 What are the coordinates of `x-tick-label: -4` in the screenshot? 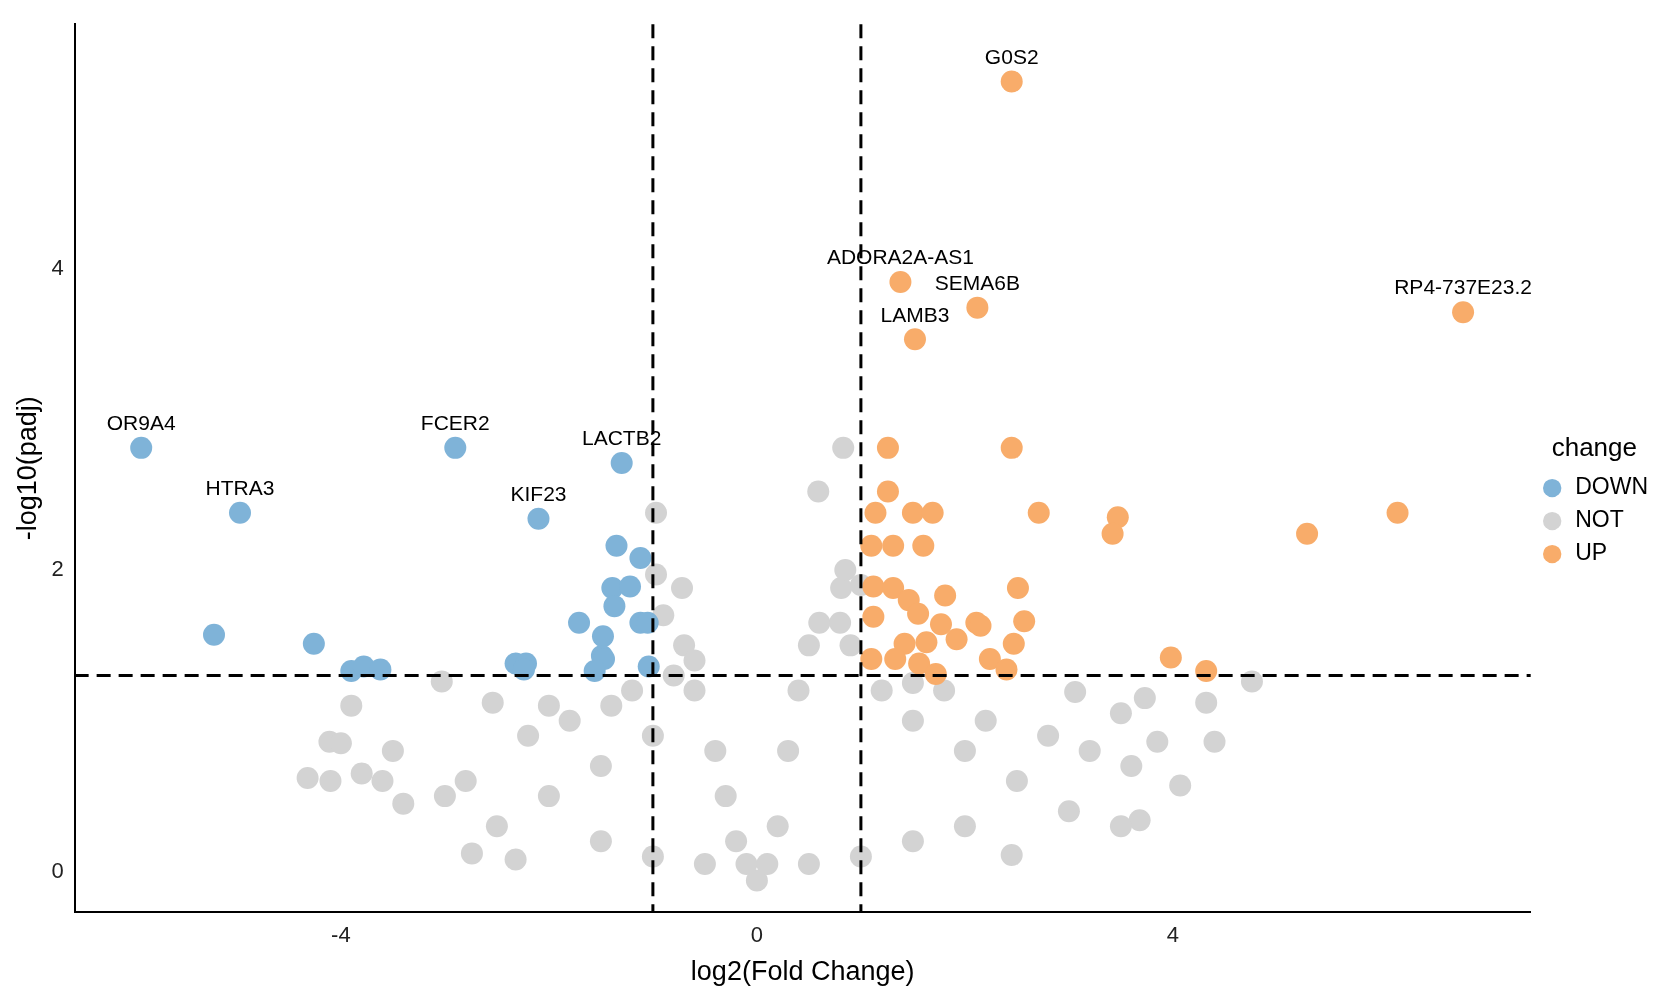 It's located at (341, 935).